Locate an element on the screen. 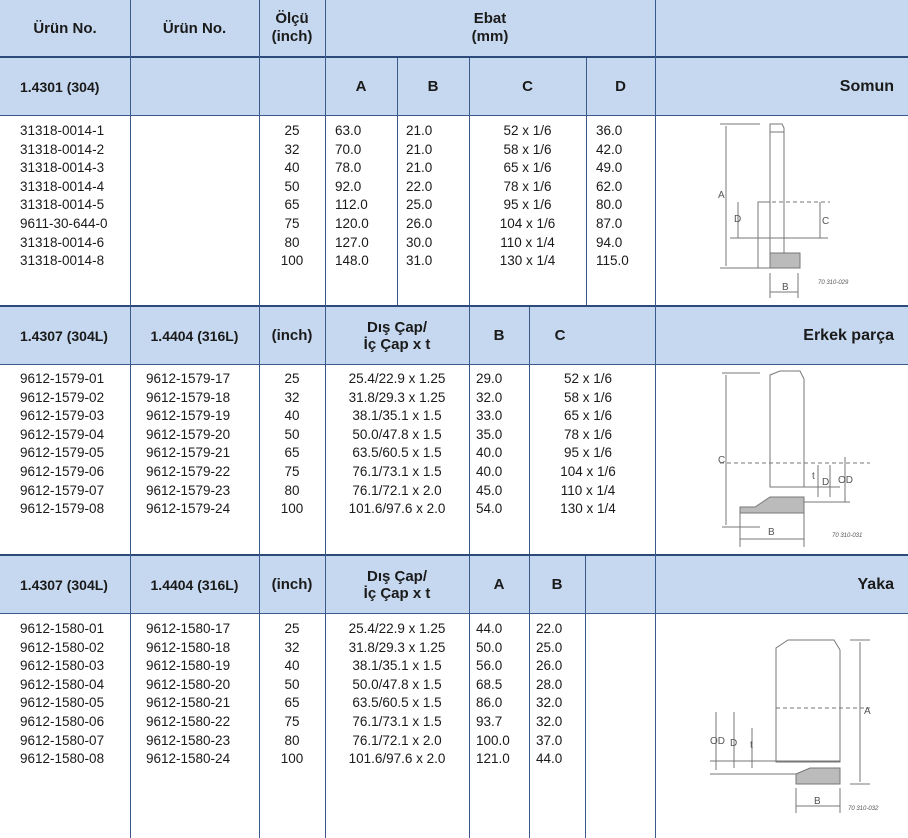 This screenshot has width=908, height=838. table-cell: 65 x 1/6 is located at coordinates (527, 168).